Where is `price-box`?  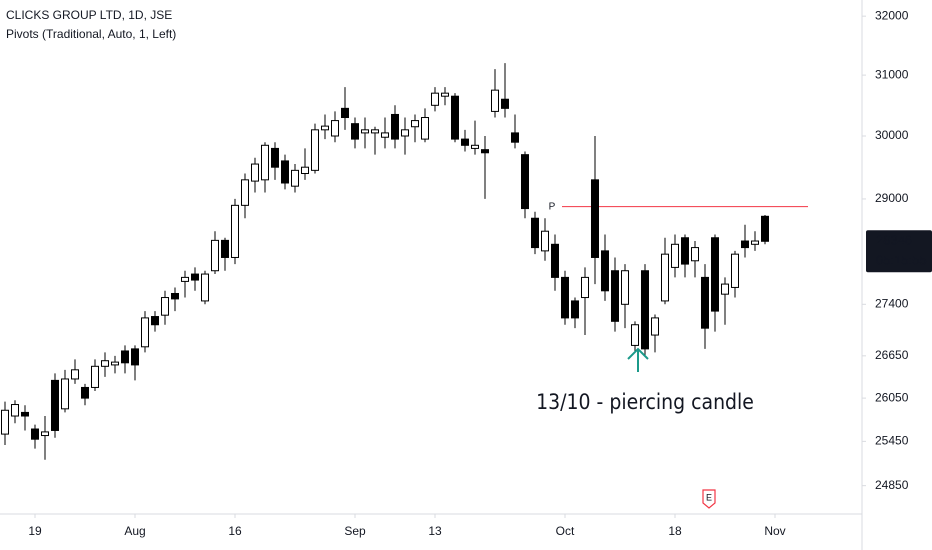 price-box is located at coordinates (899, 251).